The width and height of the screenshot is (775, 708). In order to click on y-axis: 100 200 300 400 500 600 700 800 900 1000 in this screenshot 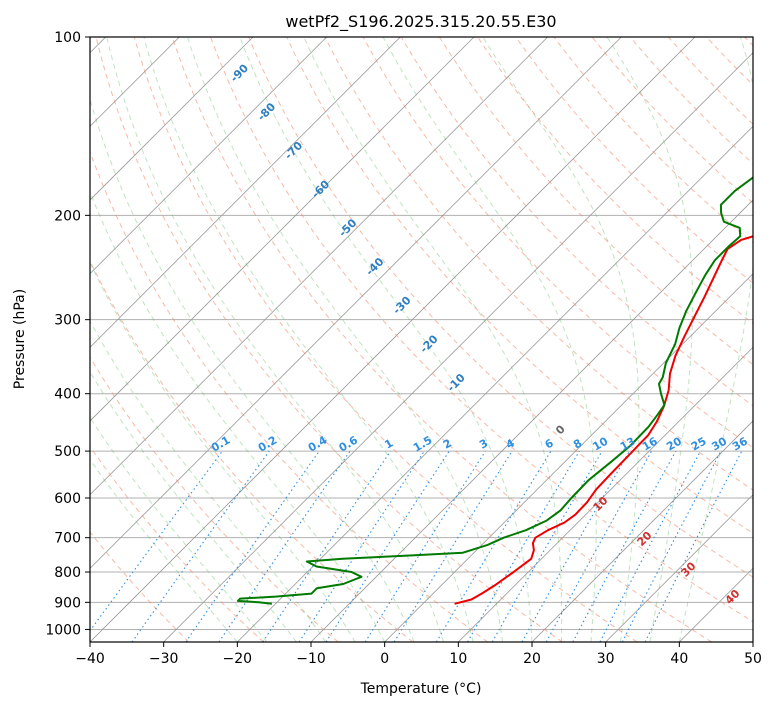, I will do `click(67, 334)`.